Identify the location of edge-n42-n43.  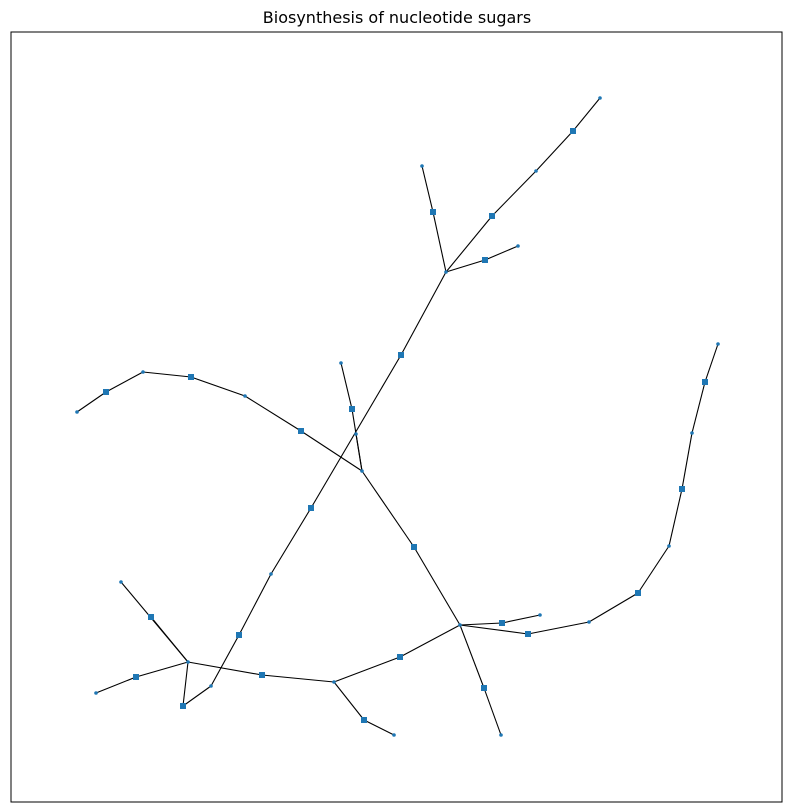
(379, 727).